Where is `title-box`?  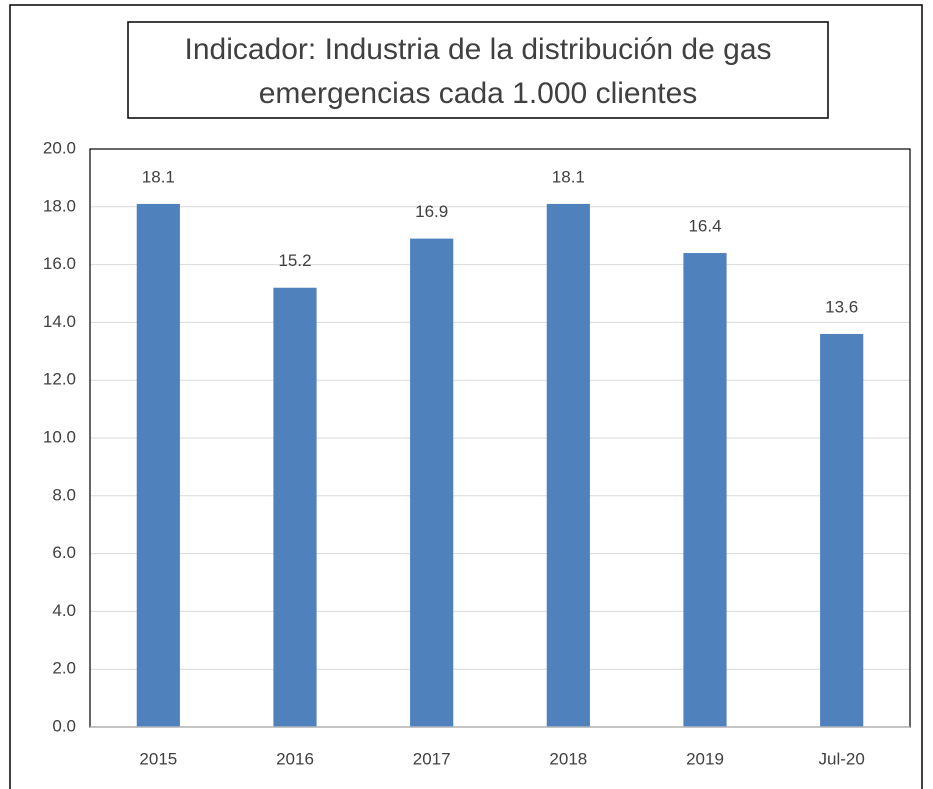 title-box is located at coordinates (478, 70).